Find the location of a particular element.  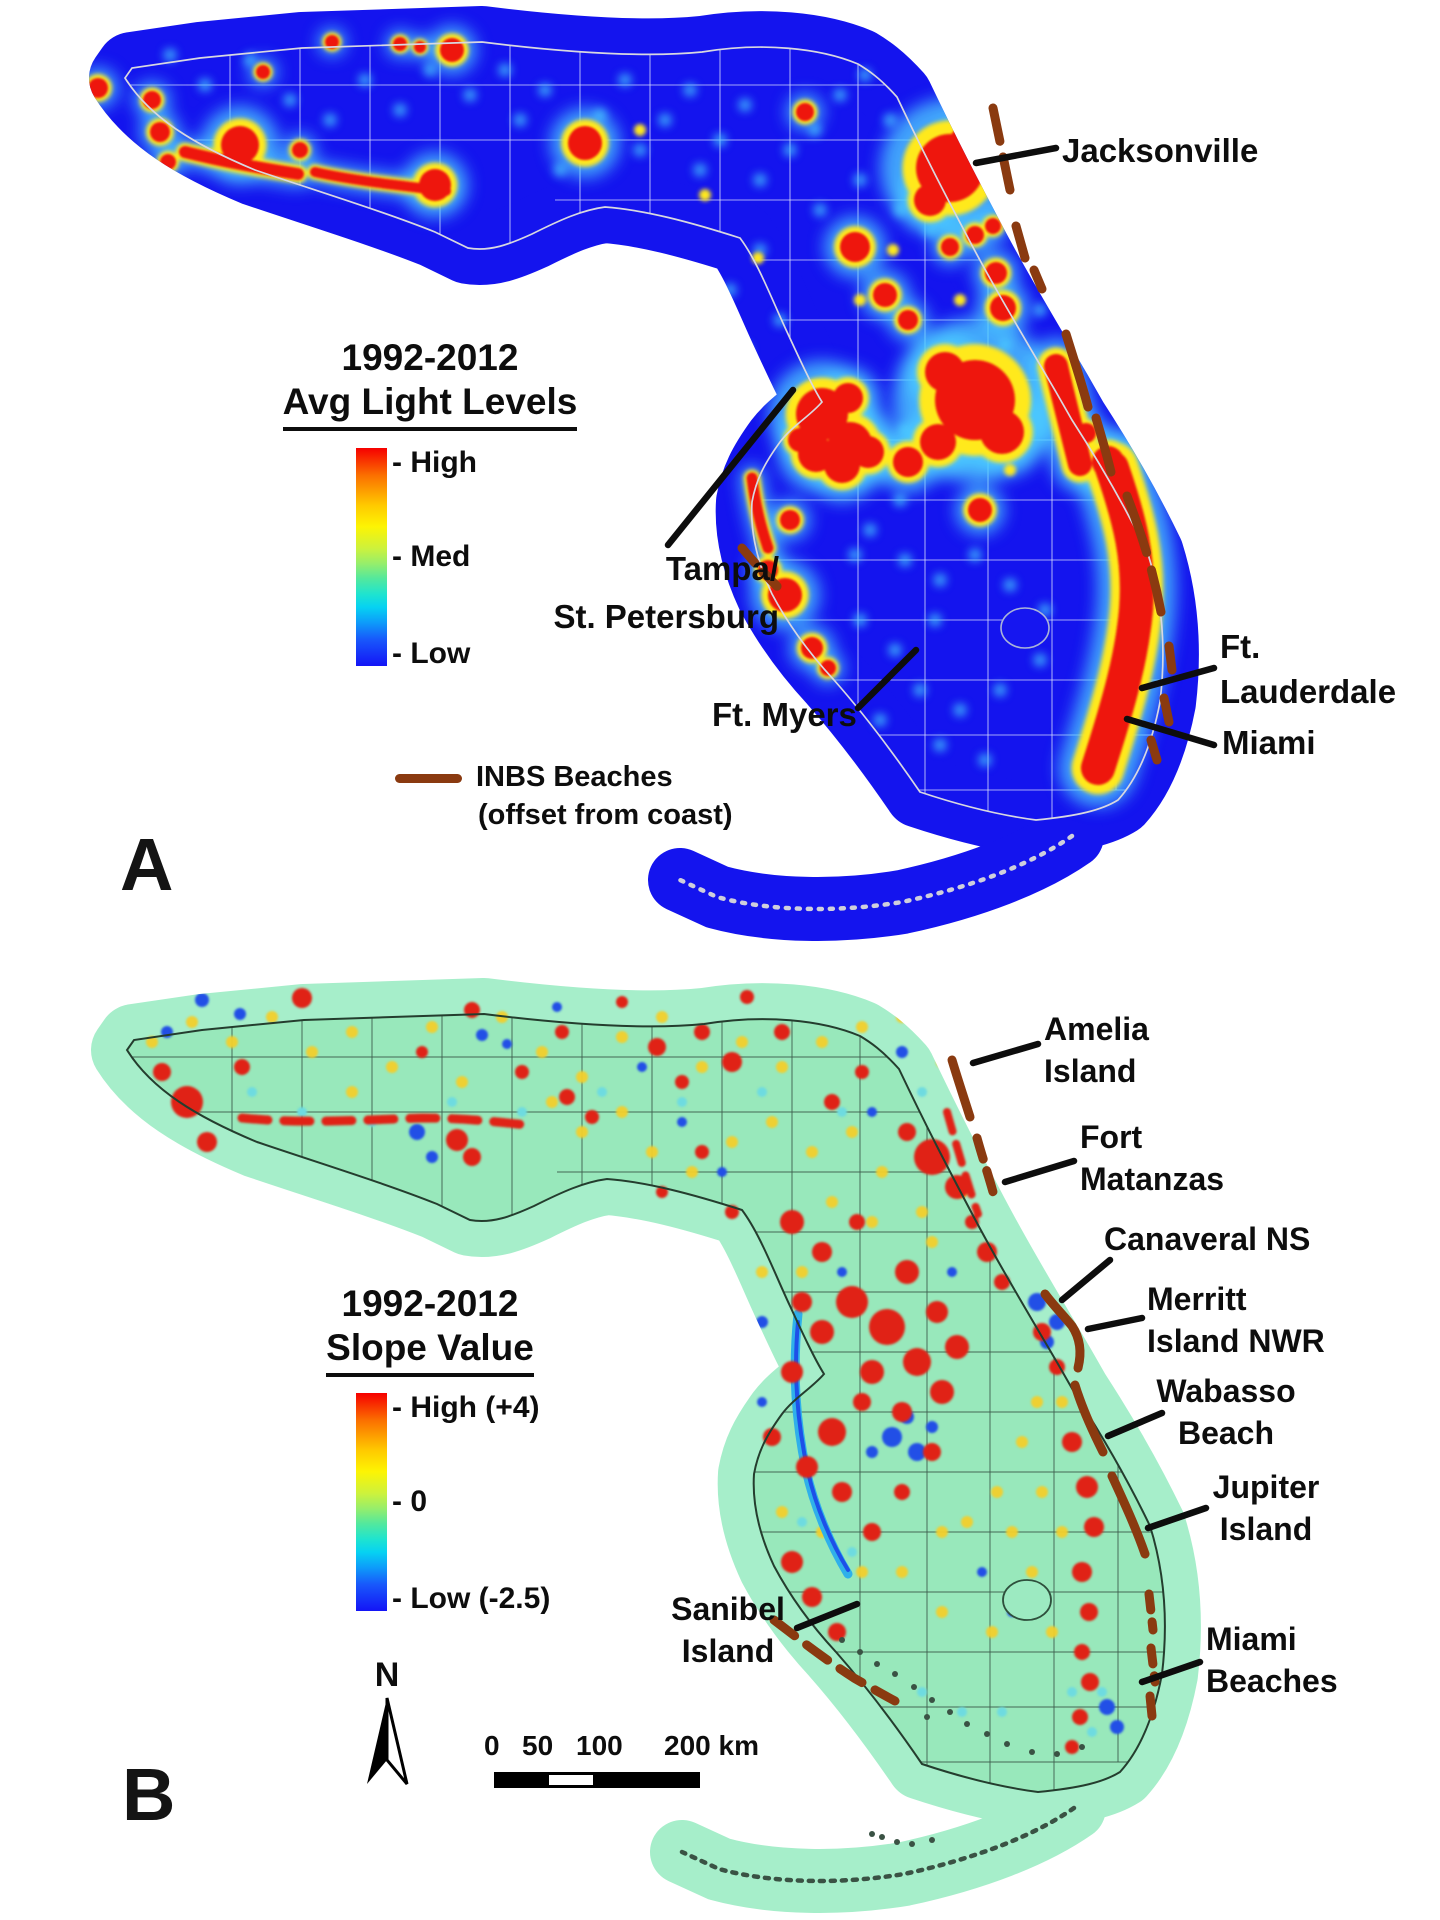

scale-tick-50: 50 is located at coordinates (538, 1745).